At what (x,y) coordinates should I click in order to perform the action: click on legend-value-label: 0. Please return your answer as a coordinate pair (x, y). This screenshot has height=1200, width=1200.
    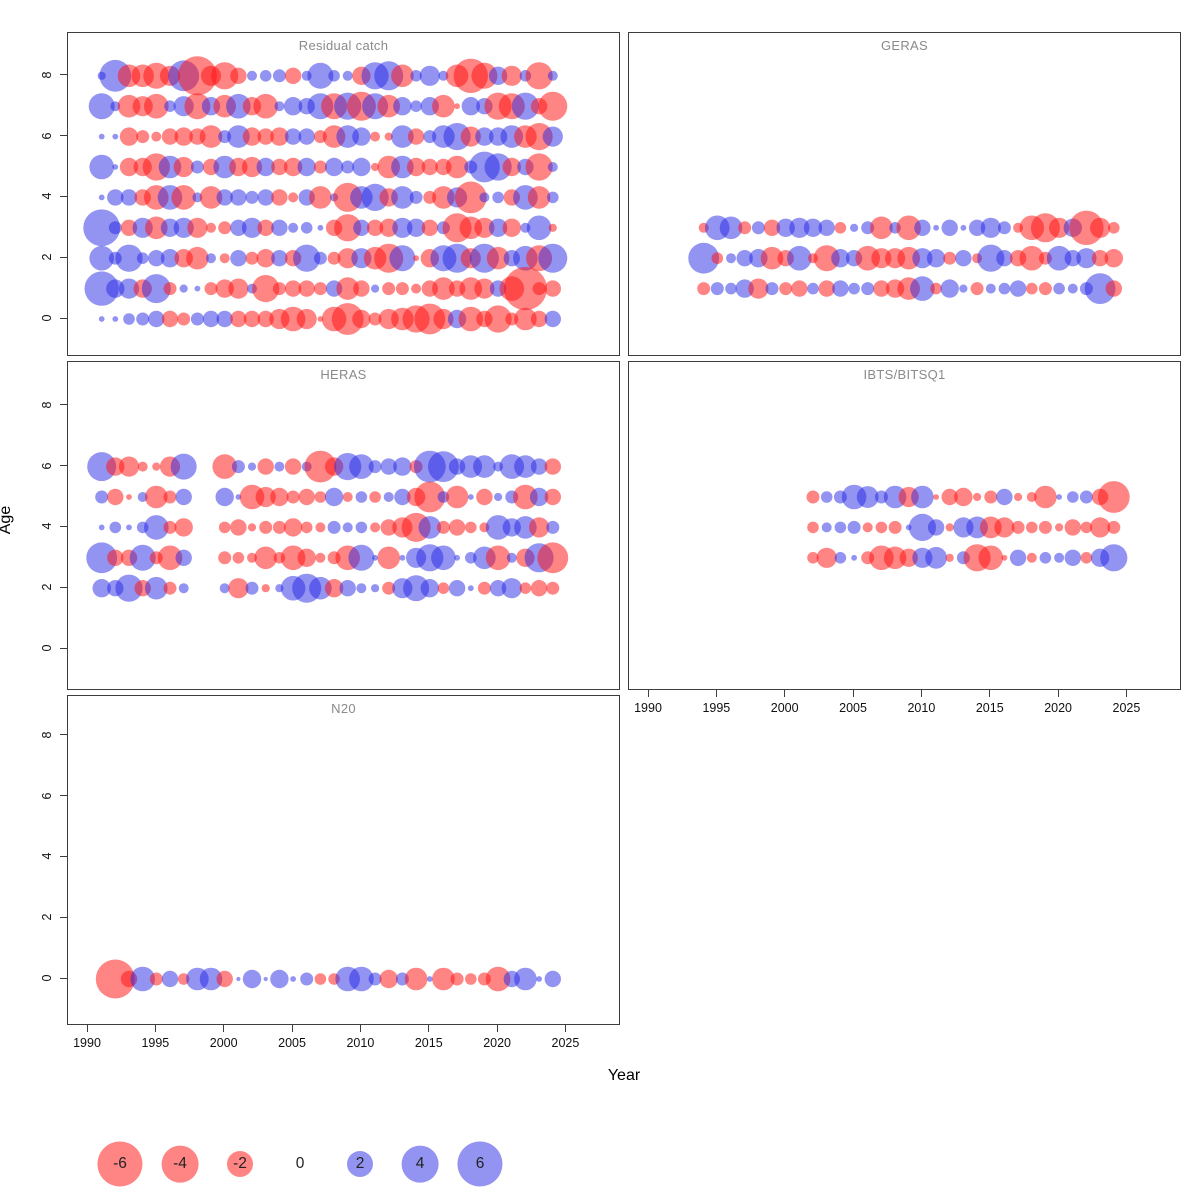
    Looking at the image, I should click on (300, 1163).